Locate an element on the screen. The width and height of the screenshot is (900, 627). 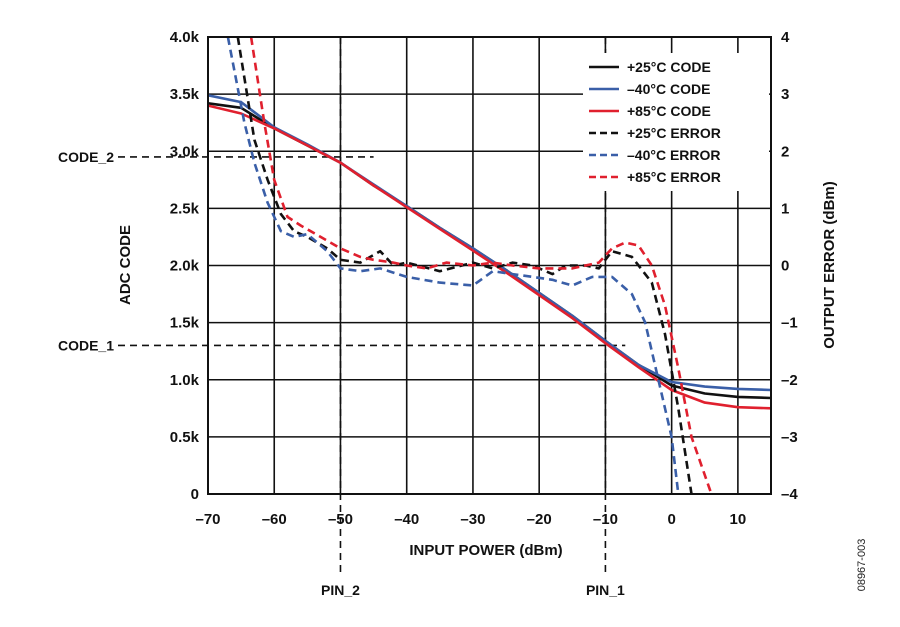
annotation-label: CODE_1 is located at coordinates (86, 345).